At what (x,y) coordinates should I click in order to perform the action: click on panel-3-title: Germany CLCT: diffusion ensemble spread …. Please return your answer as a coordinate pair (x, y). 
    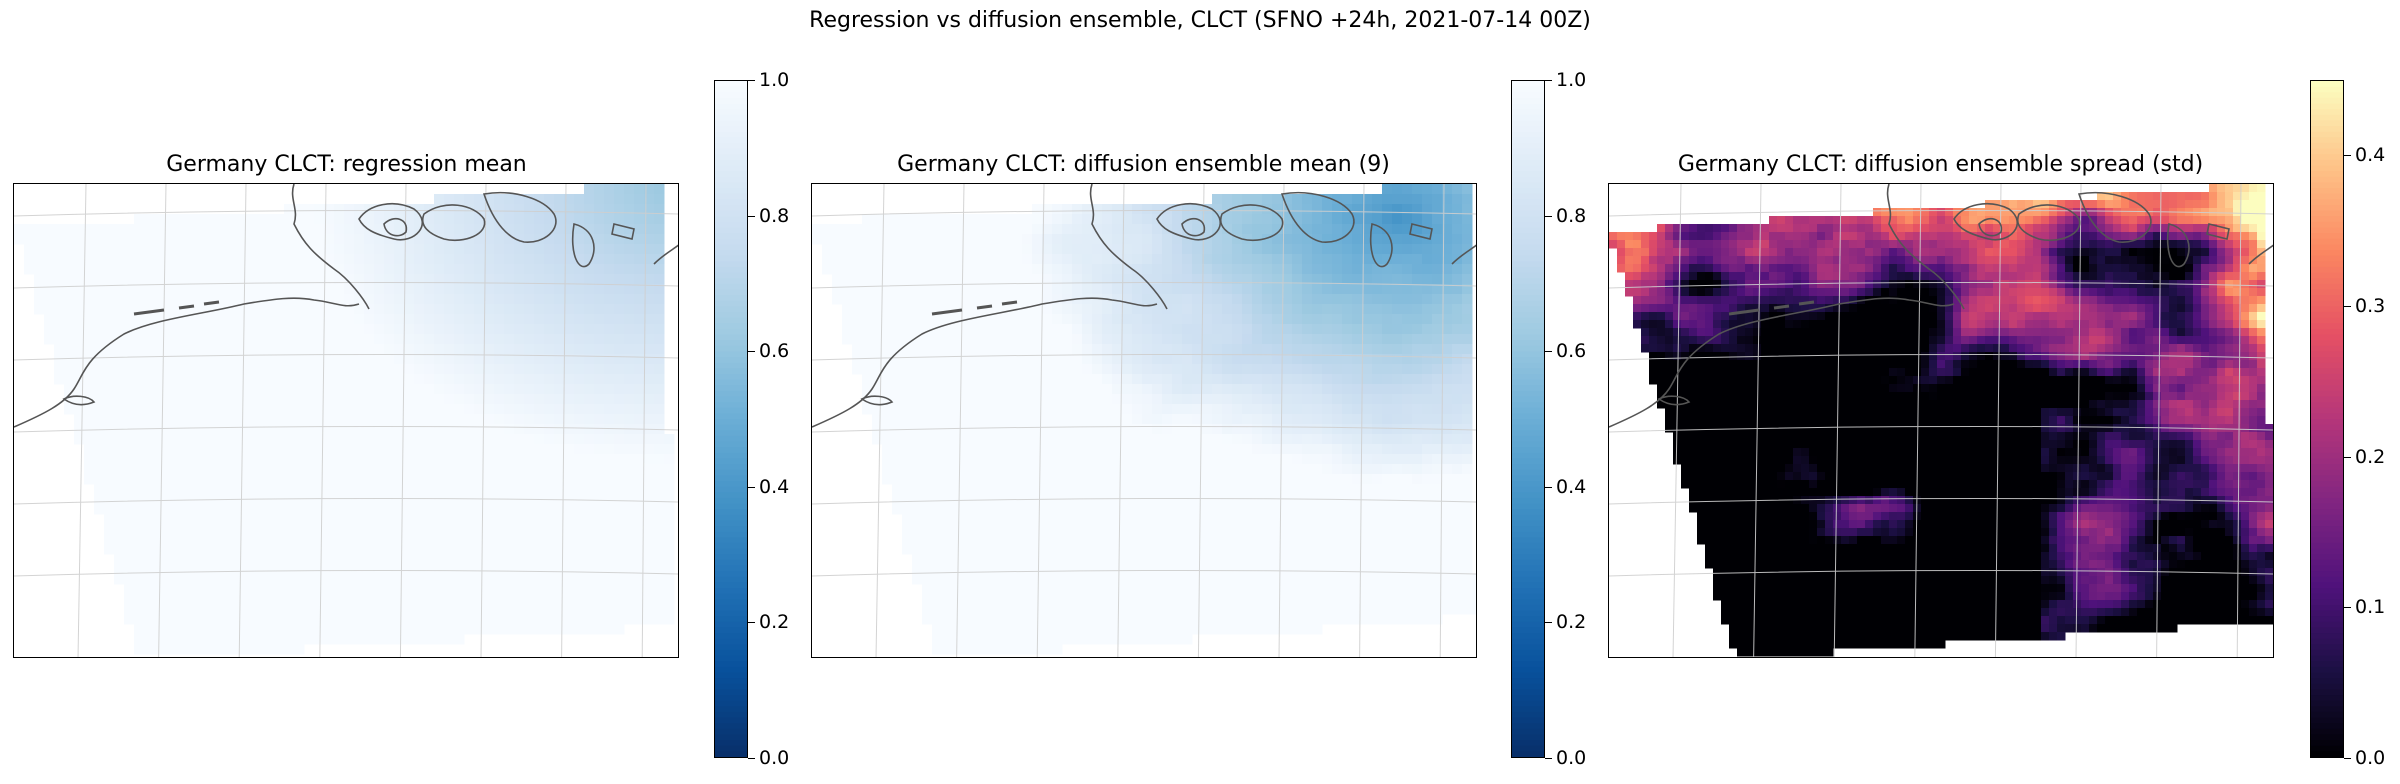
    Looking at the image, I should click on (1940, 164).